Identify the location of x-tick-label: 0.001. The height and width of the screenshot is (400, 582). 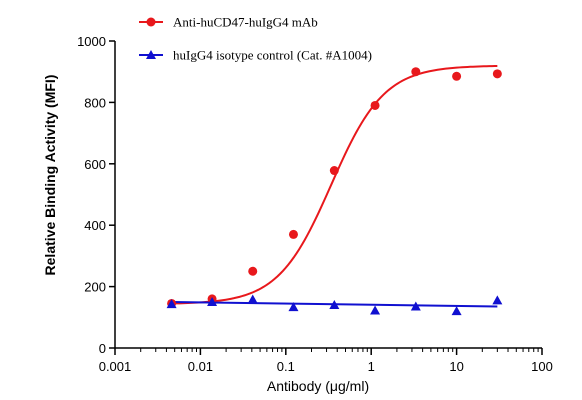
(115, 366).